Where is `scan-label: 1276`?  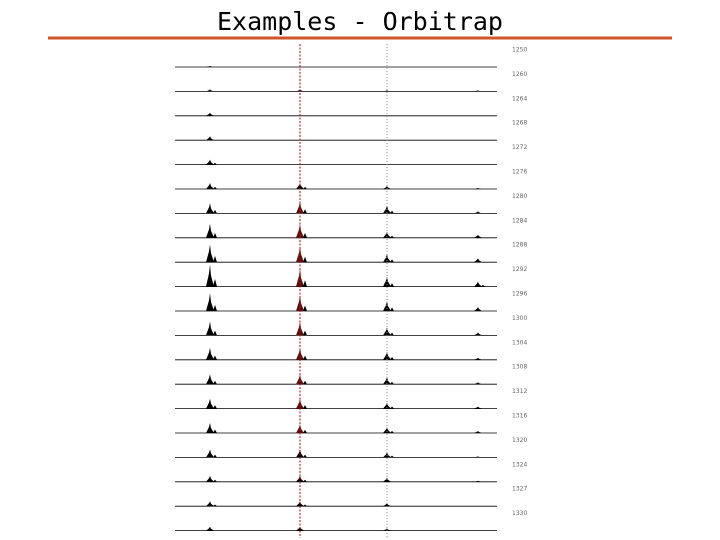
scan-label: 1276 is located at coordinates (519, 172).